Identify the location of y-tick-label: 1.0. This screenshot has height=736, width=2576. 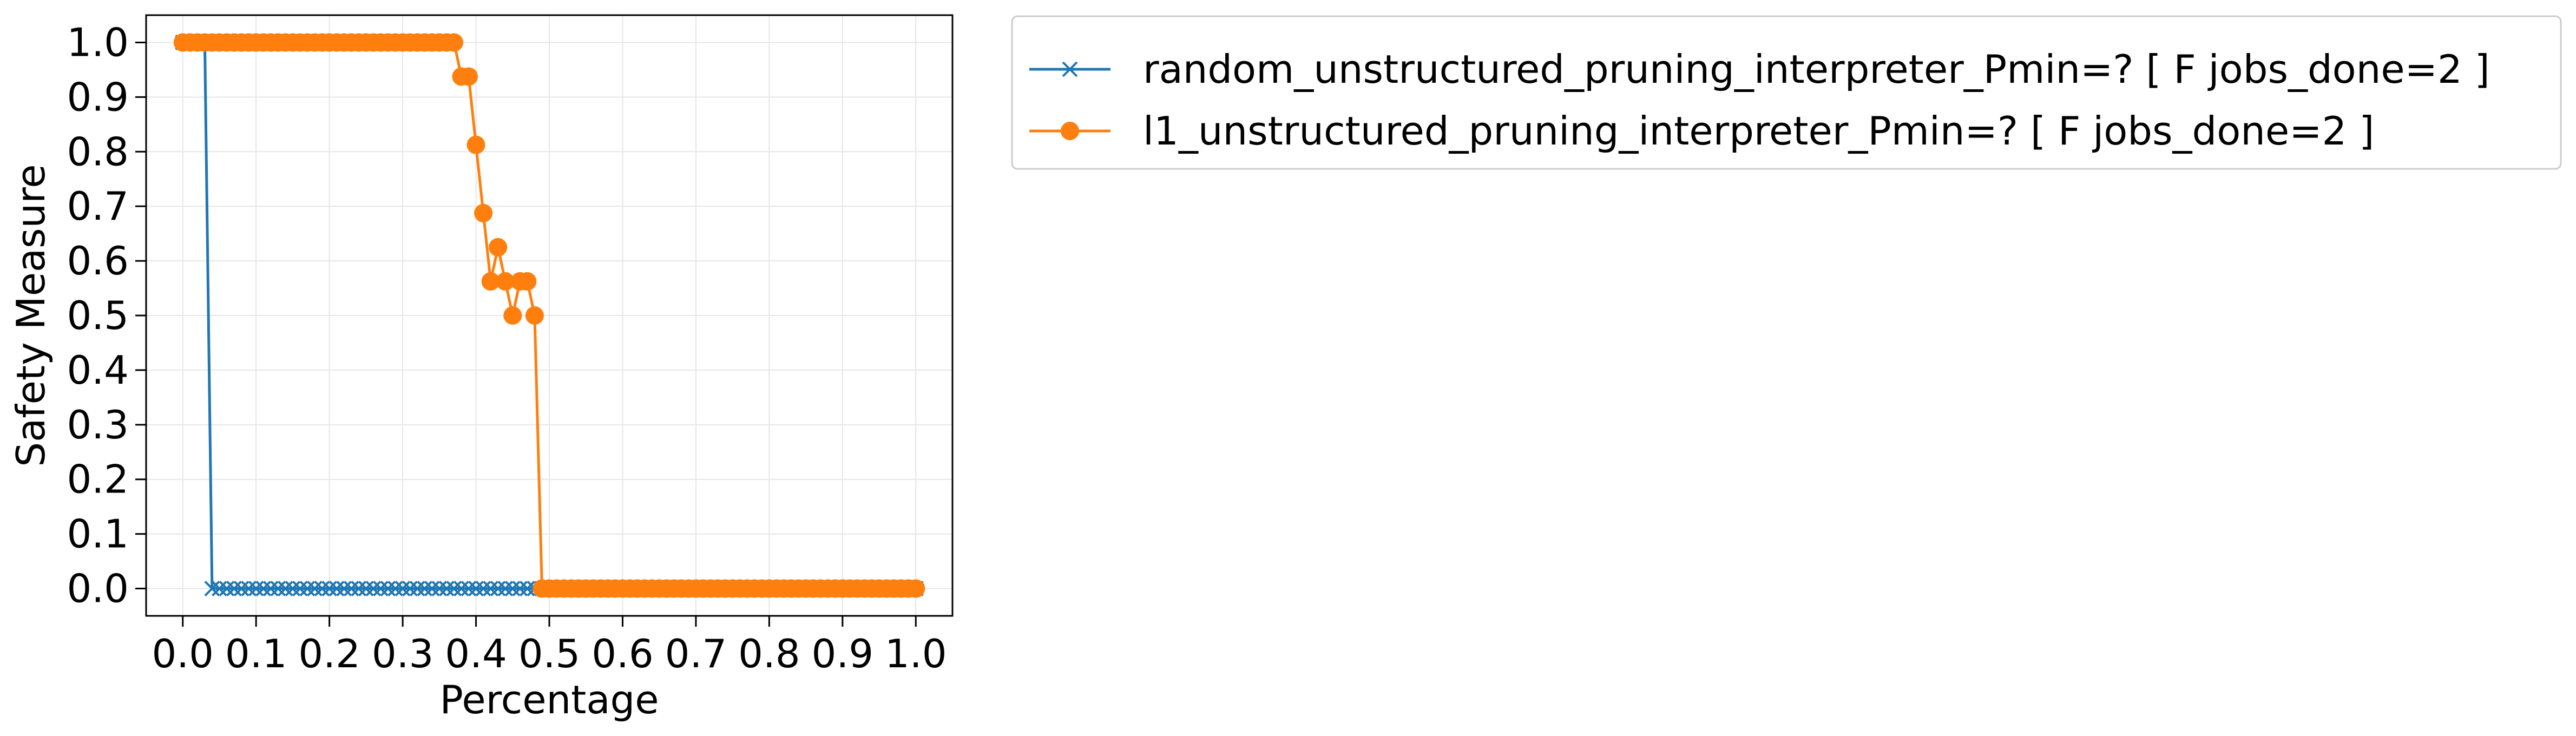
(98, 42).